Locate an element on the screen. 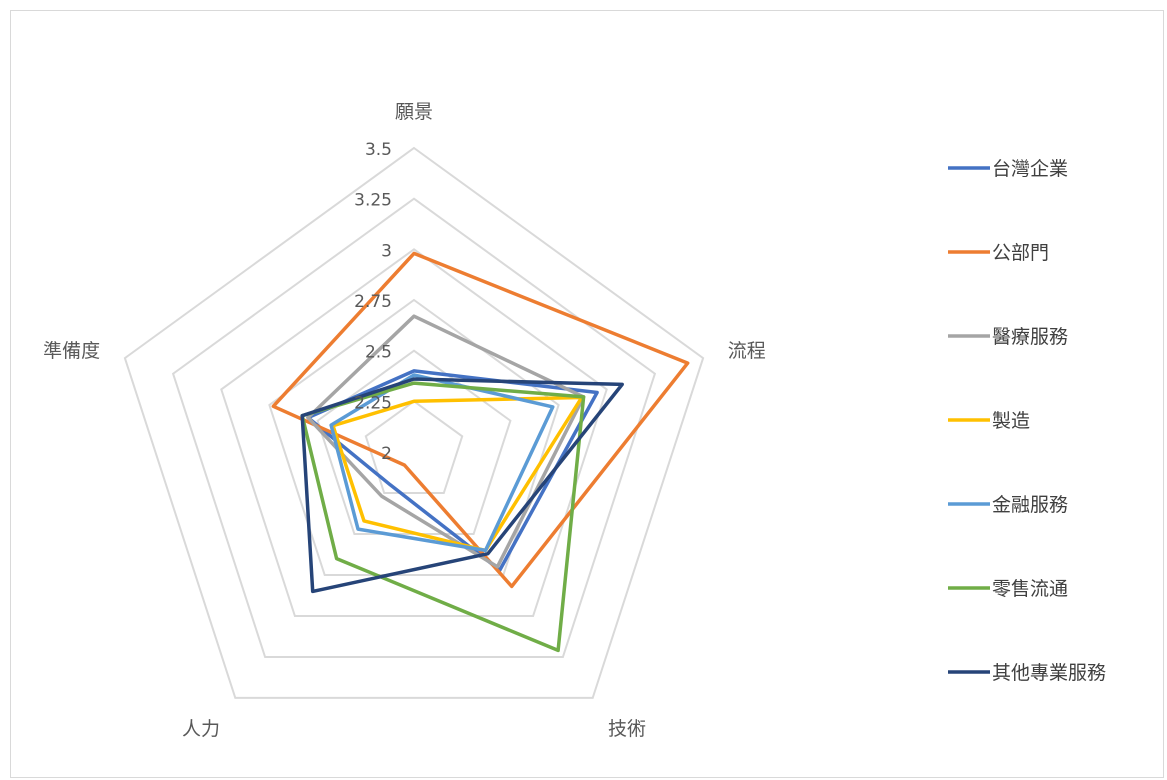 This screenshot has height=780, width=1167. tick-label: 2.75 is located at coordinates (373, 302).